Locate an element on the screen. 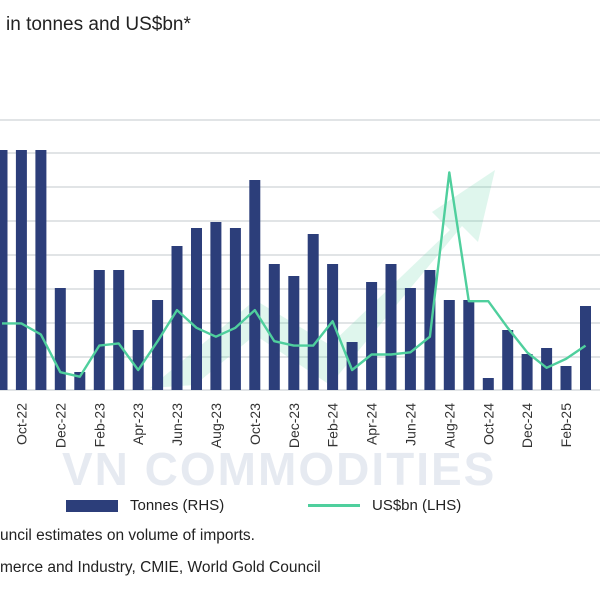  watermark-text: VN COMMODITIES is located at coordinates (279, 469).